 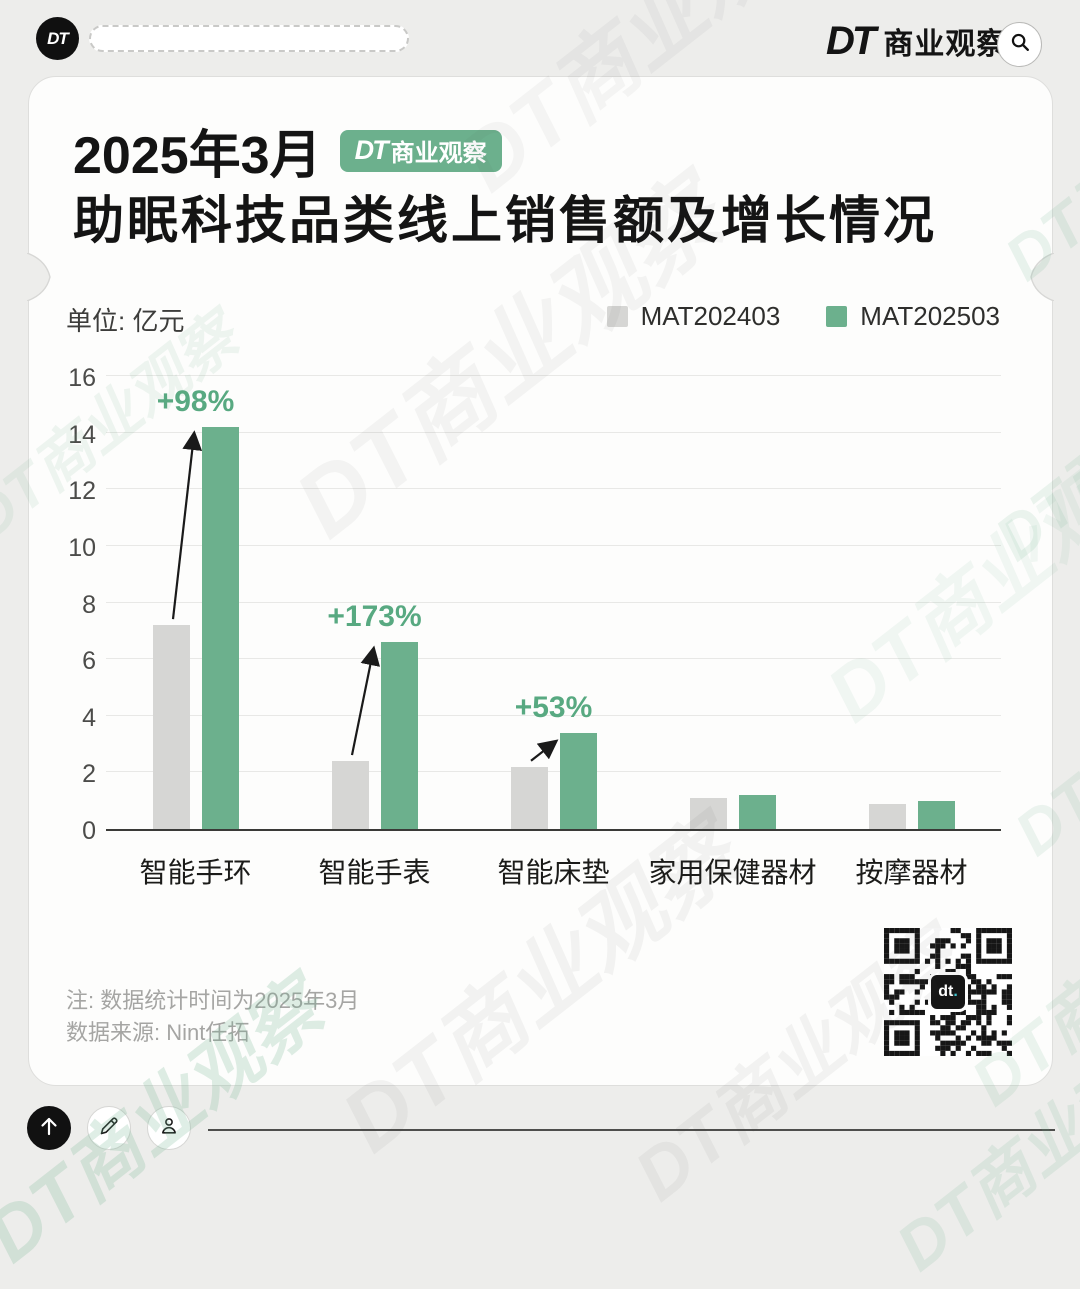 I want to click on footnotes: 注: 数据统计时间为2025年3月 数据来源: Nint任拓, so click(x=212, y=1017).